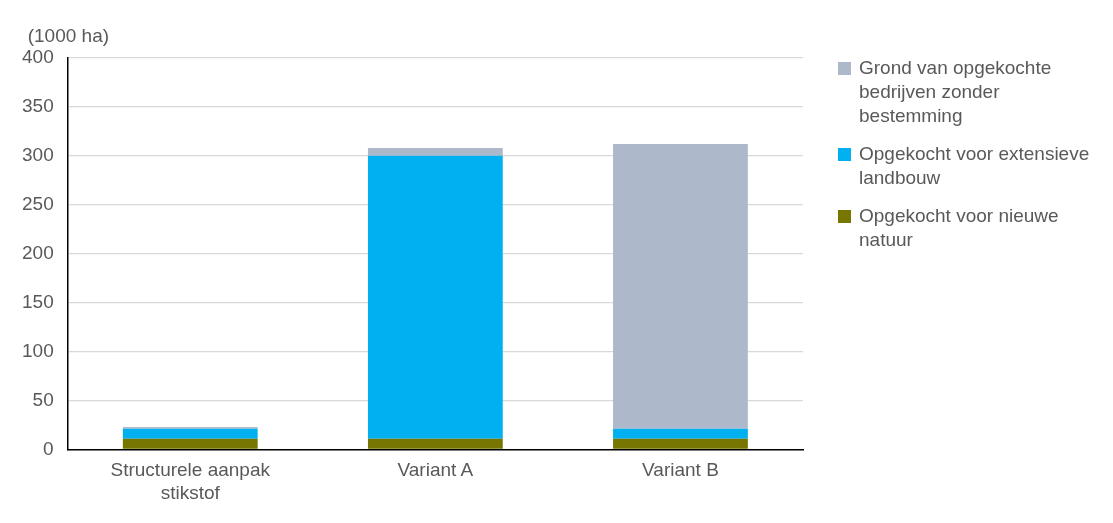 Image resolution: width=1113 pixels, height=523 pixels. What do you see at coordinates (38, 204) in the screenshot?
I see `y-tick-label: 250` at bounding box center [38, 204].